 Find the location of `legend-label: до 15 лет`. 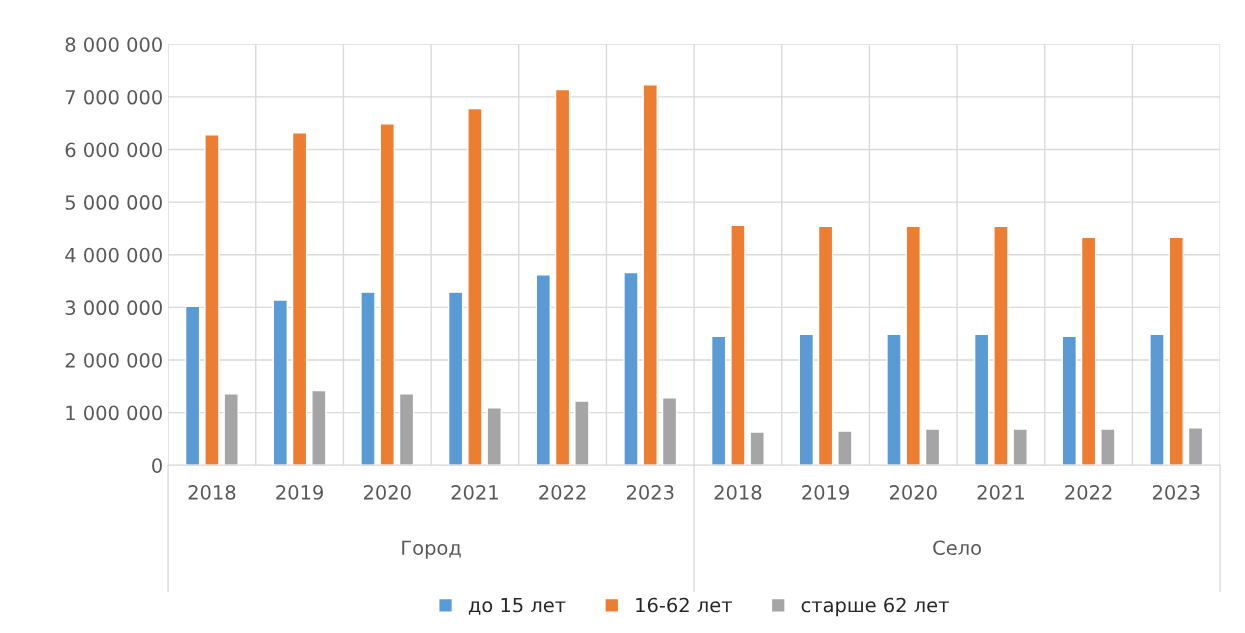

legend-label: до 15 лет is located at coordinates (517, 606).